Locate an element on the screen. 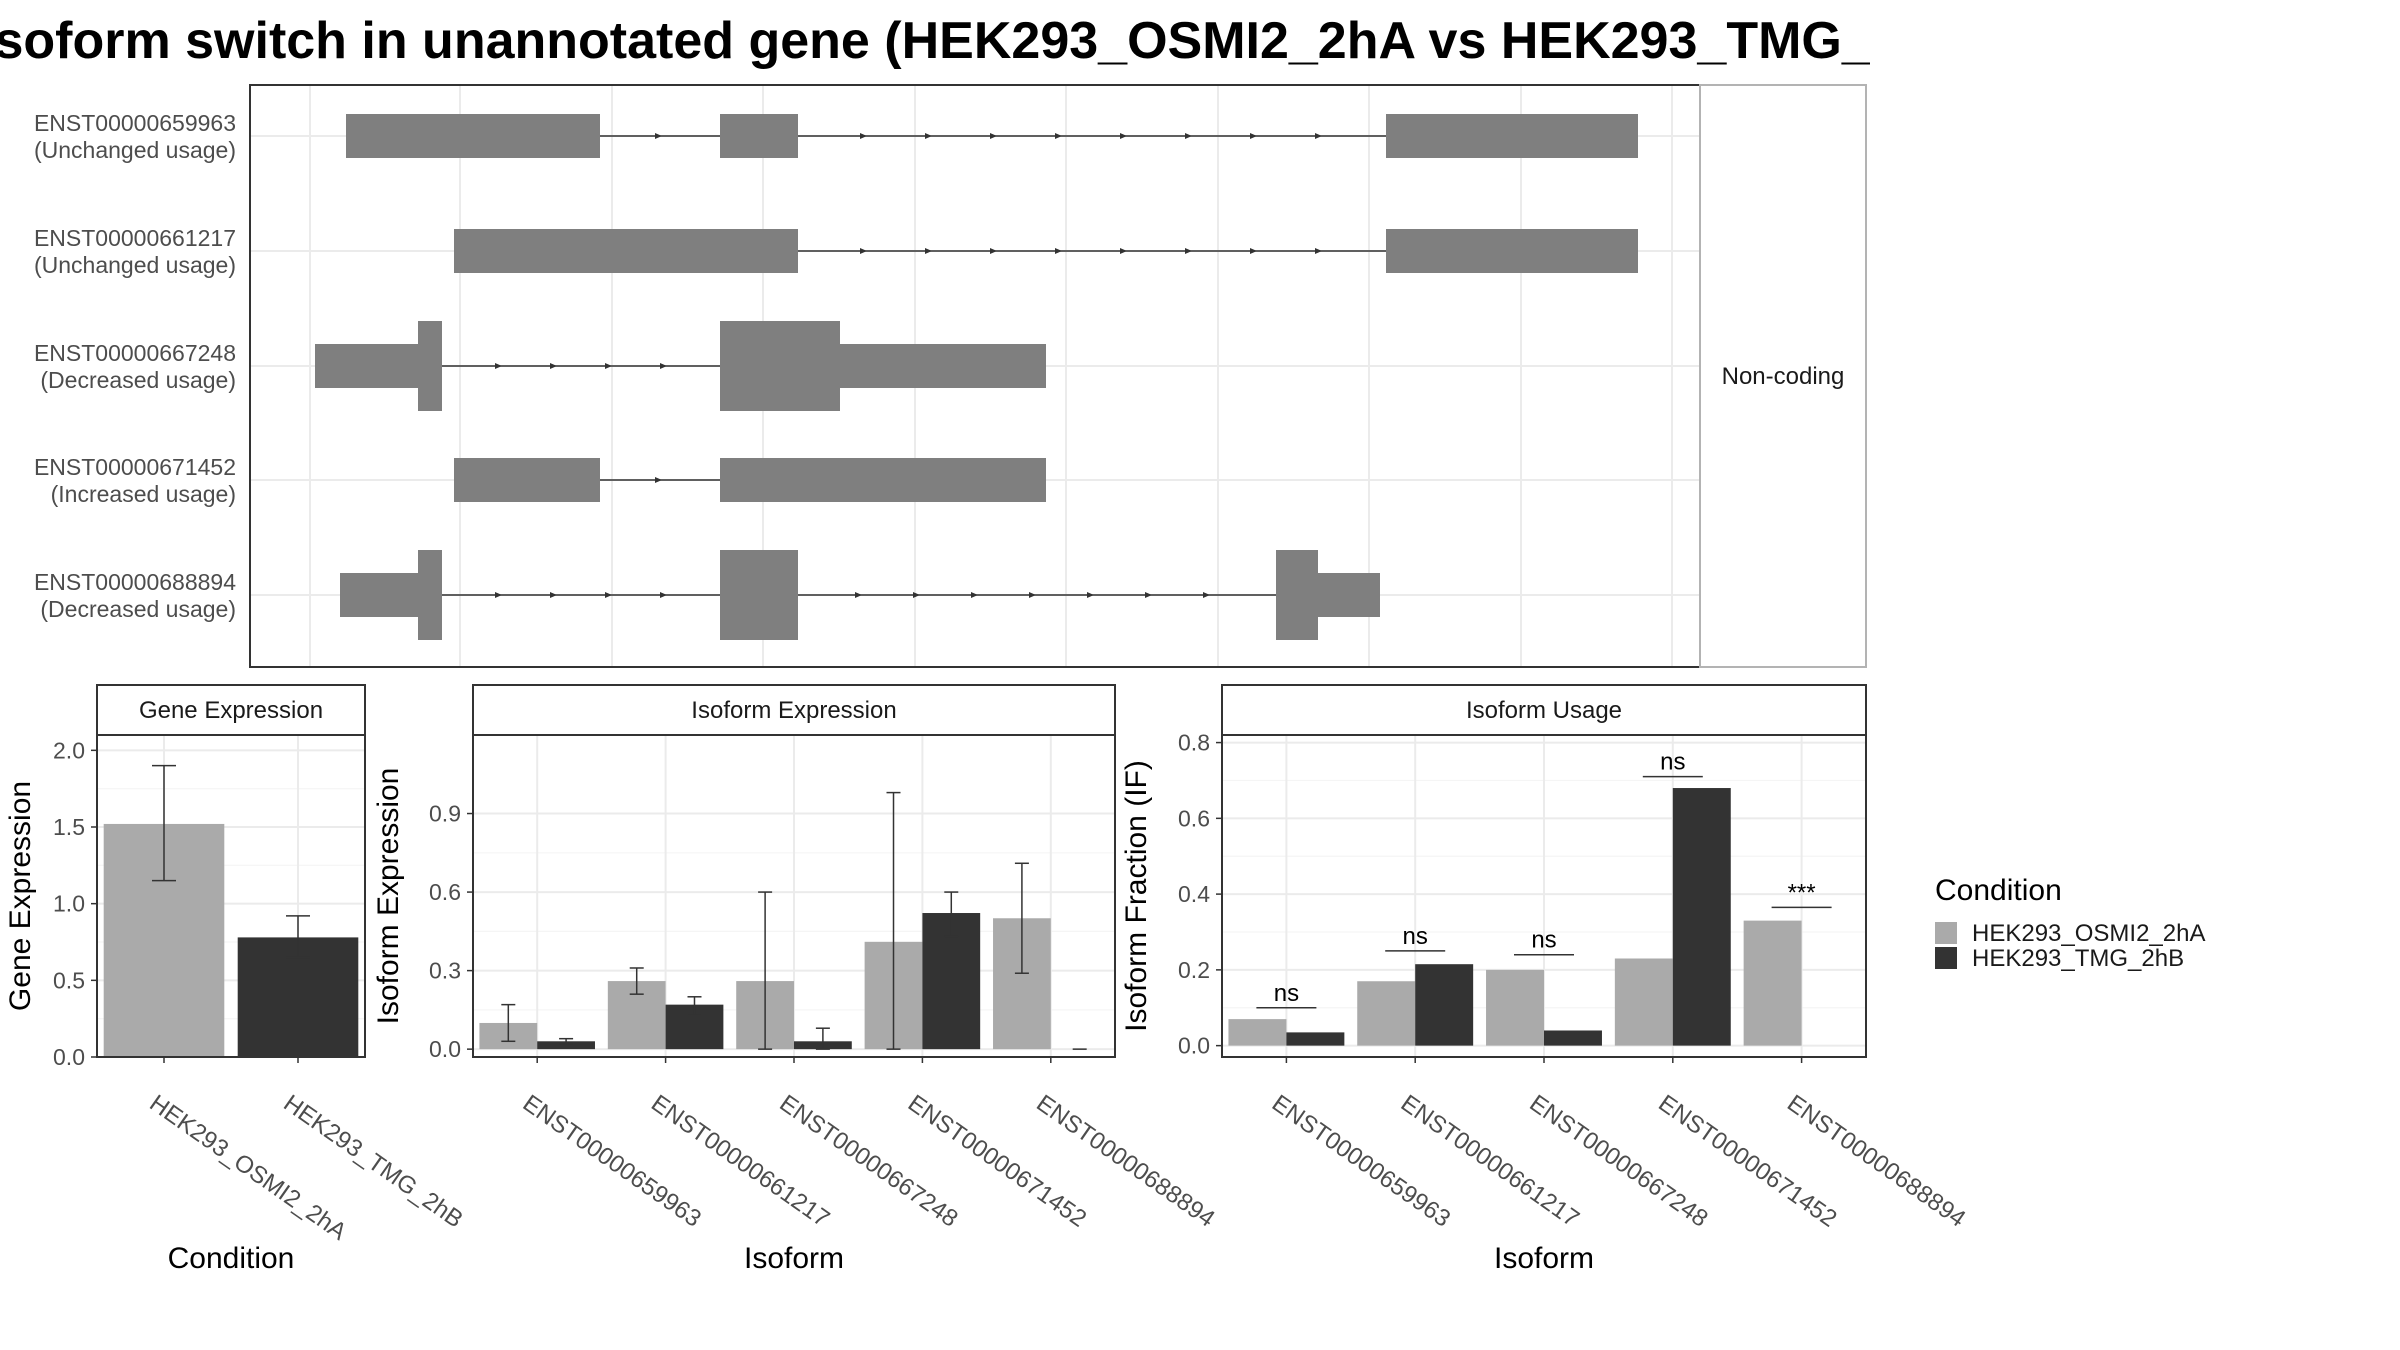  y-tick-label: 0.3 is located at coordinates (445, 971).